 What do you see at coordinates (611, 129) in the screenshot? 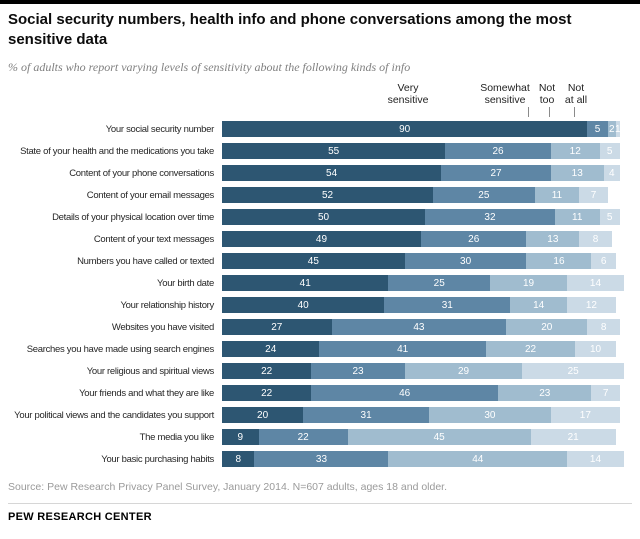
I see `value-label: 2` at bounding box center [611, 129].